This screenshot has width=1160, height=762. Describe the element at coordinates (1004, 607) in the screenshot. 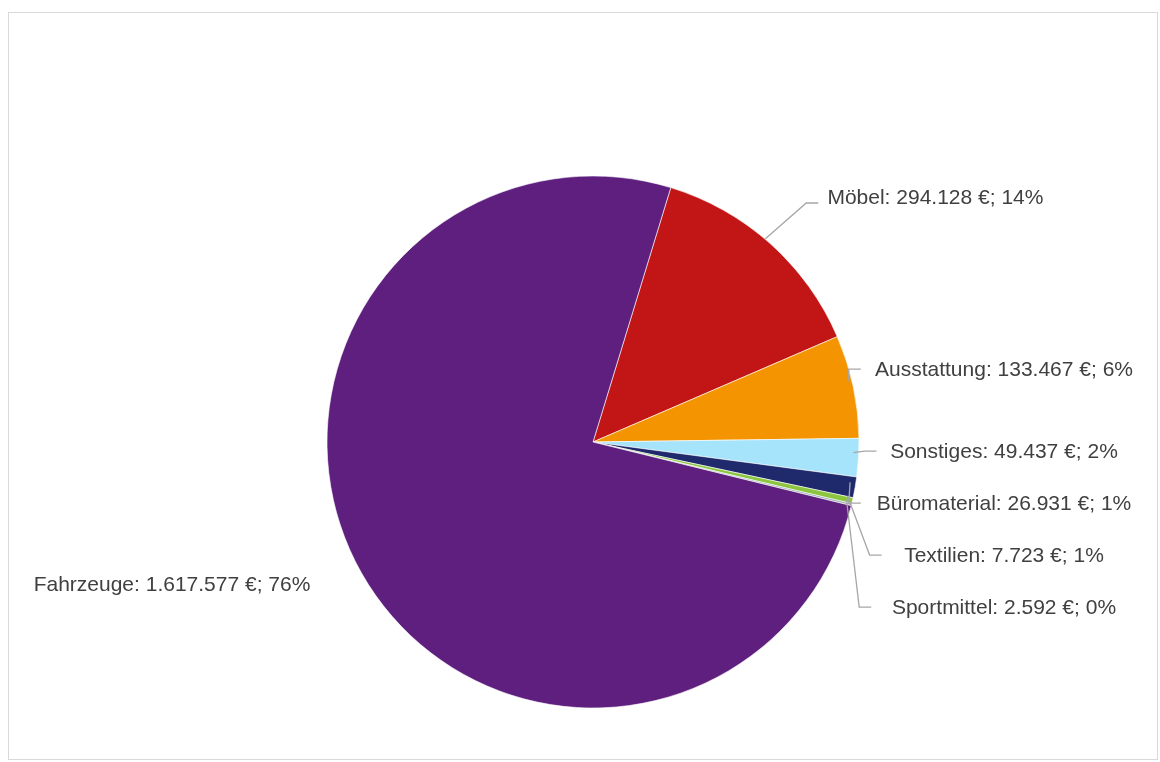

I see `slice-label: Sportmittel: 2.592 €; 0%` at that location.